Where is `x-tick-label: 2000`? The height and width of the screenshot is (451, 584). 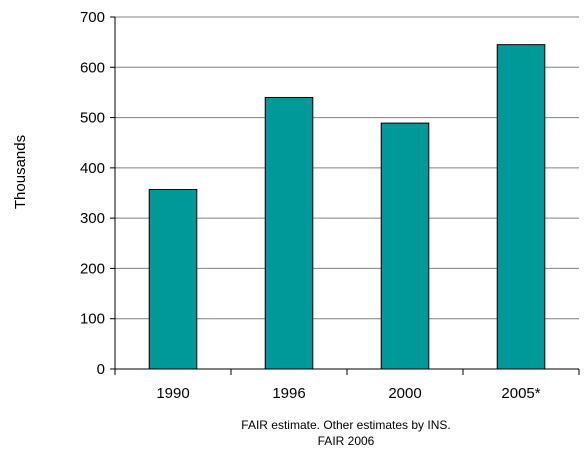
x-tick-label: 2000 is located at coordinates (404, 393).